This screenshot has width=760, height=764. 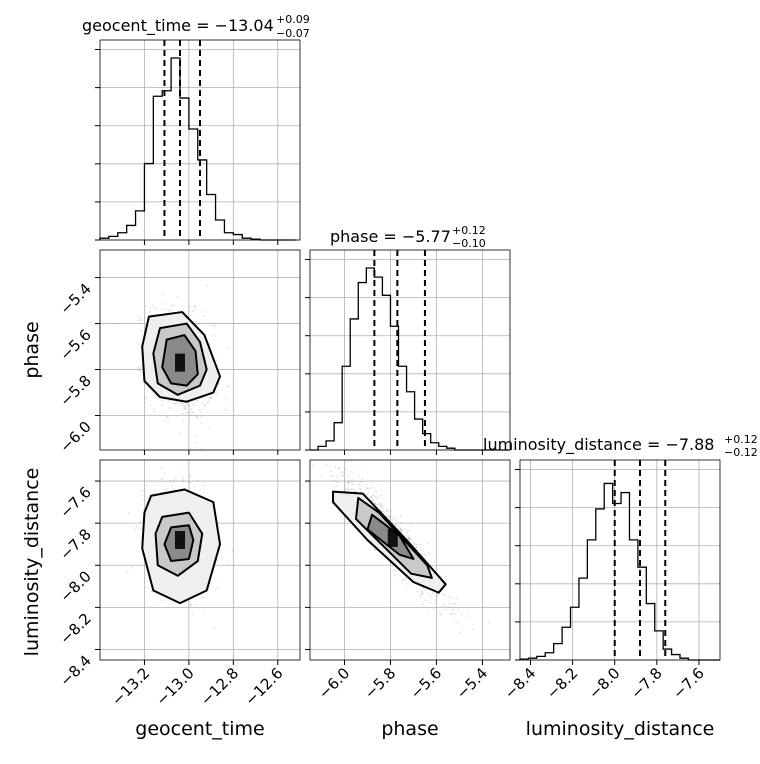 What do you see at coordinates (174, 686) in the screenshot?
I see `x-tick-label: −13.0` at bounding box center [174, 686].